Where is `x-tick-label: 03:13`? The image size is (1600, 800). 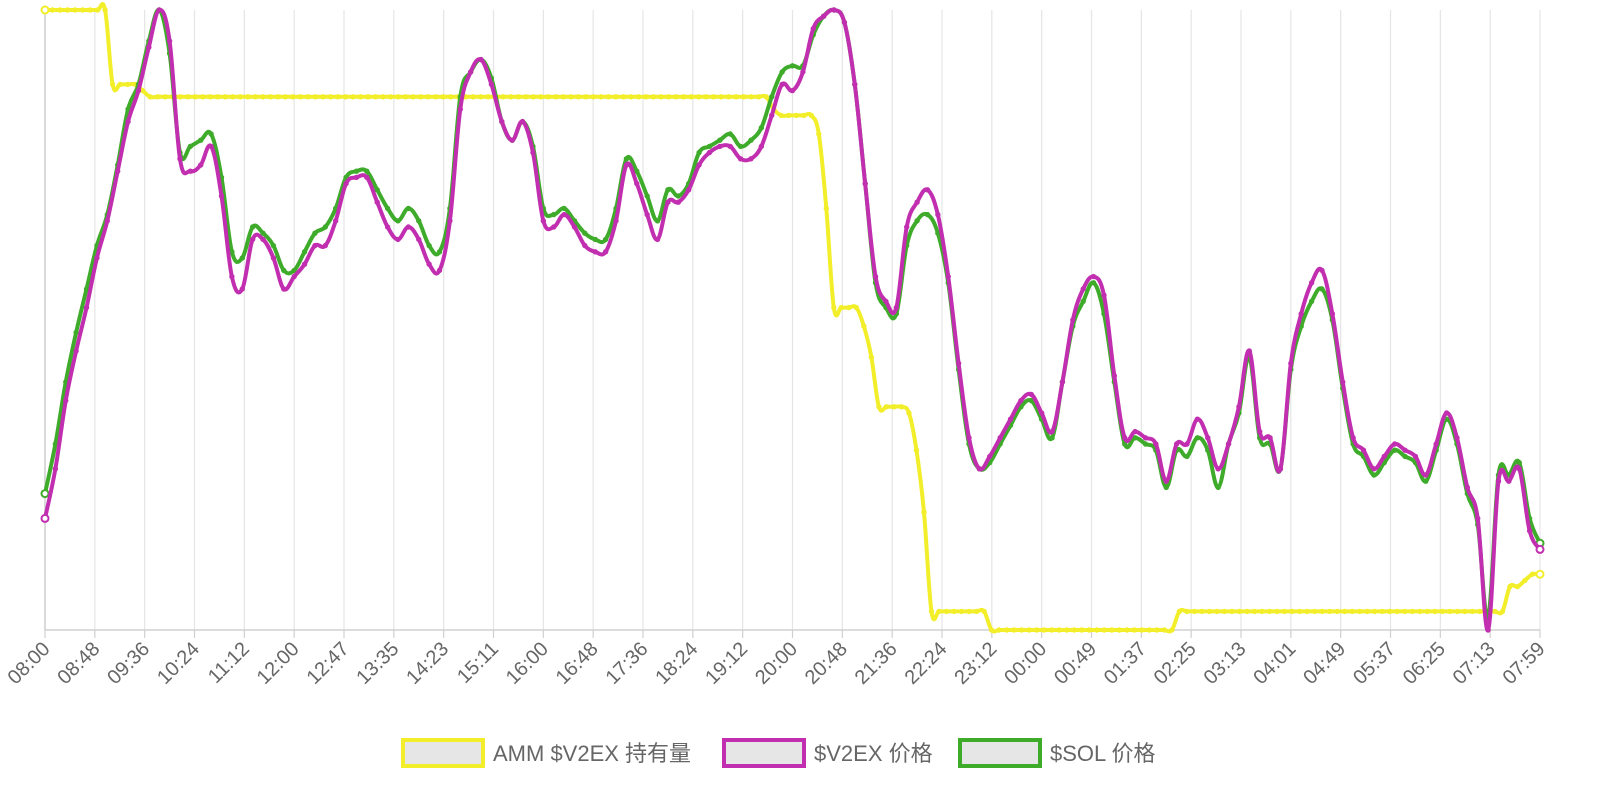 x-tick-label: 03:13 is located at coordinates (1225, 663).